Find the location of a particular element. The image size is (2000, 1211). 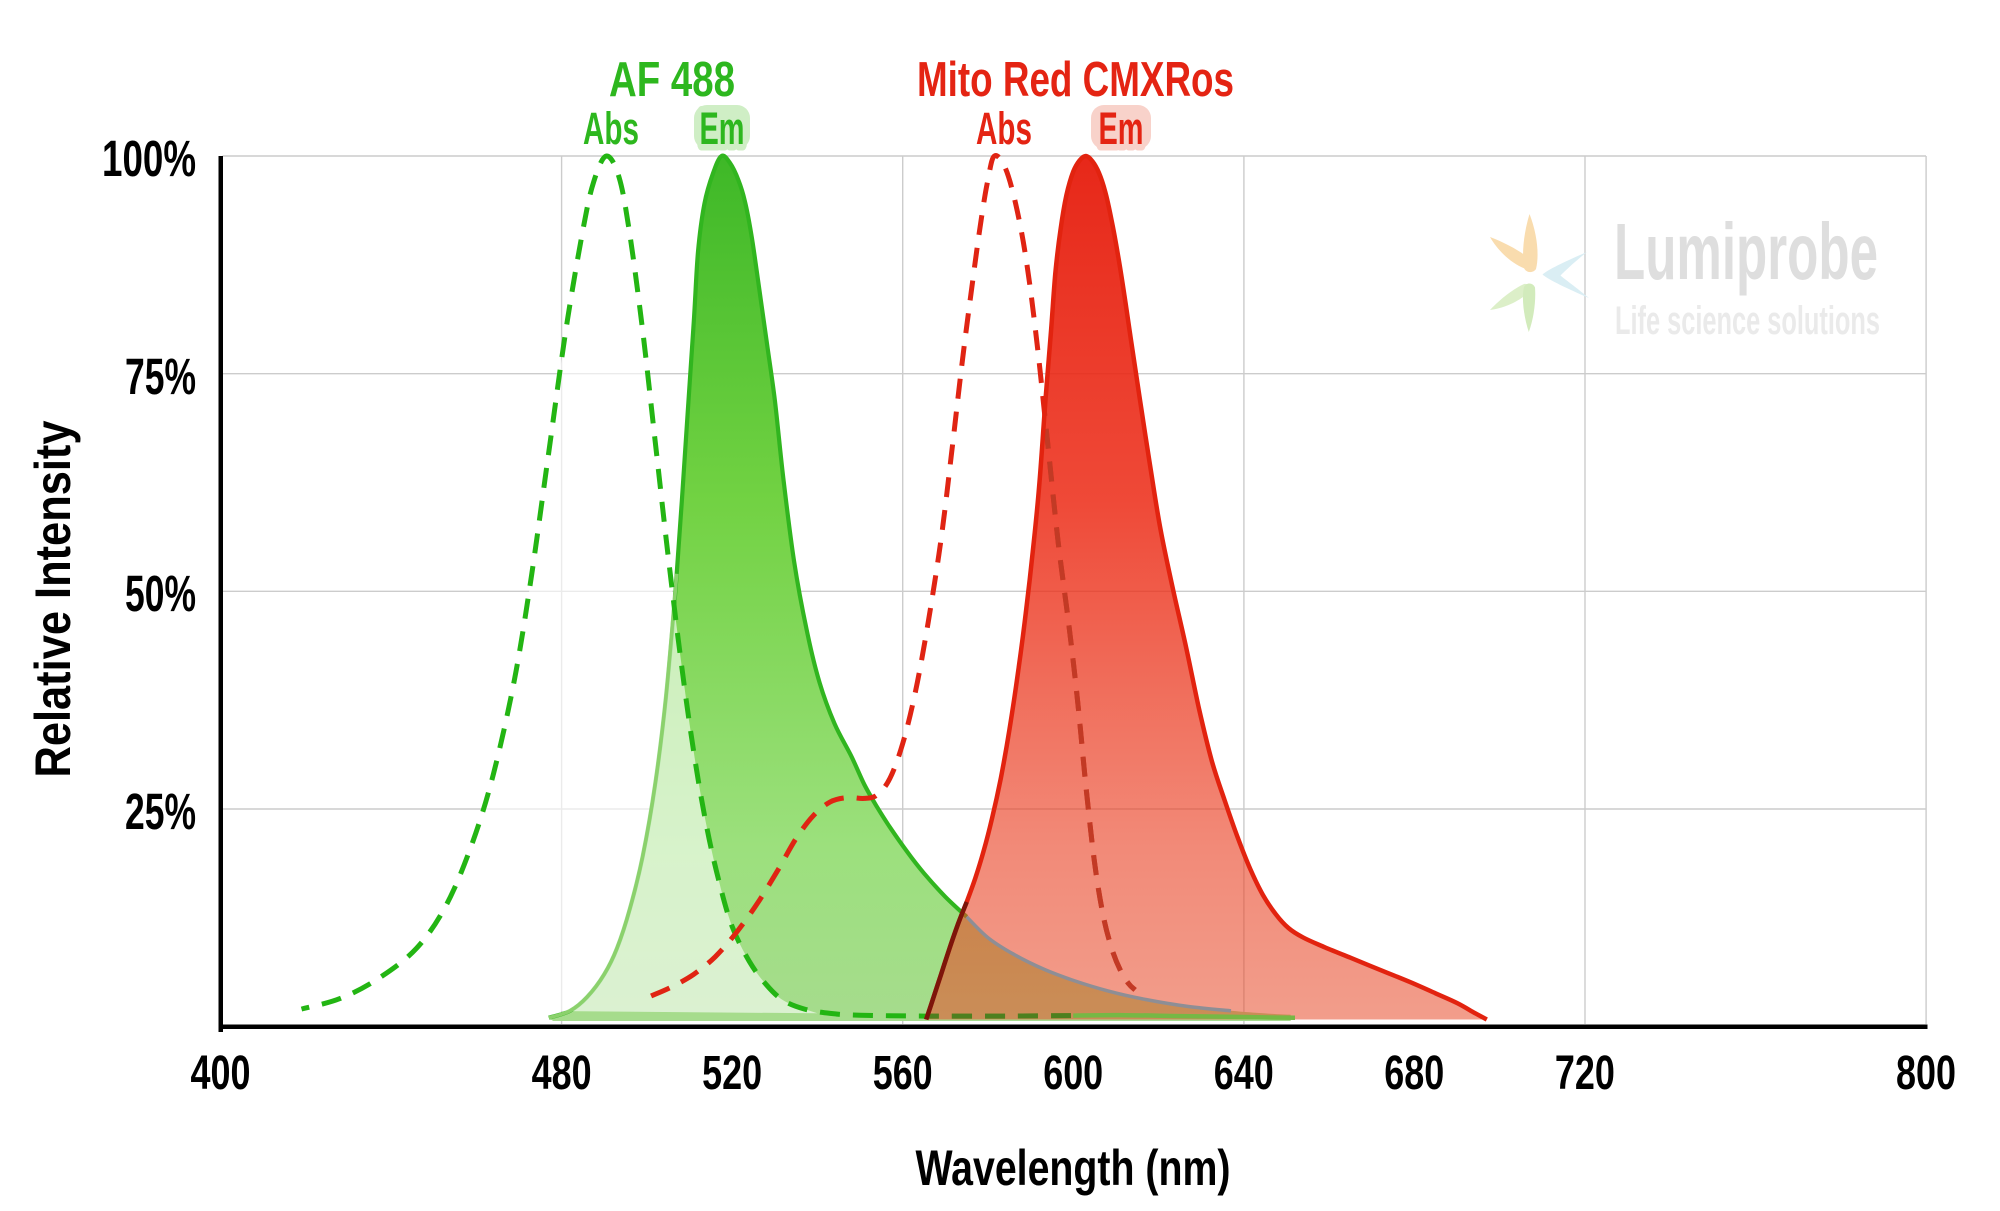

svg-text: Wavelength (nm) is located at coordinates (1073, 1168).